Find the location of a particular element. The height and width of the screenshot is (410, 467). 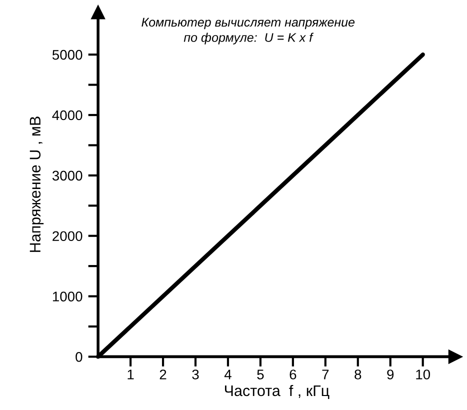

x-tick-label: 3 is located at coordinates (195, 375).